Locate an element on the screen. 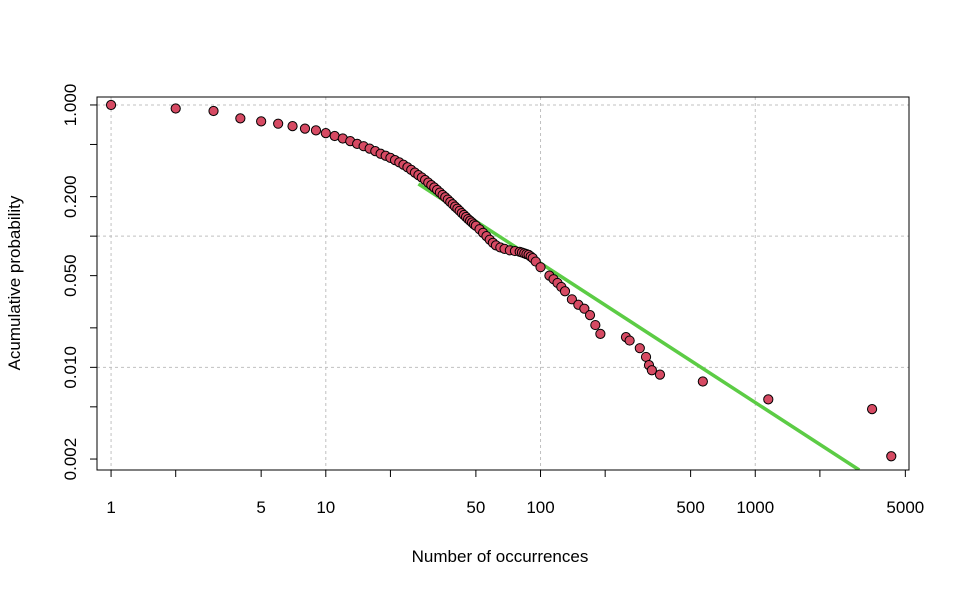 Image resolution: width=960 pixels, height=593 pixels. x-tick-label: 1000 is located at coordinates (755, 507).